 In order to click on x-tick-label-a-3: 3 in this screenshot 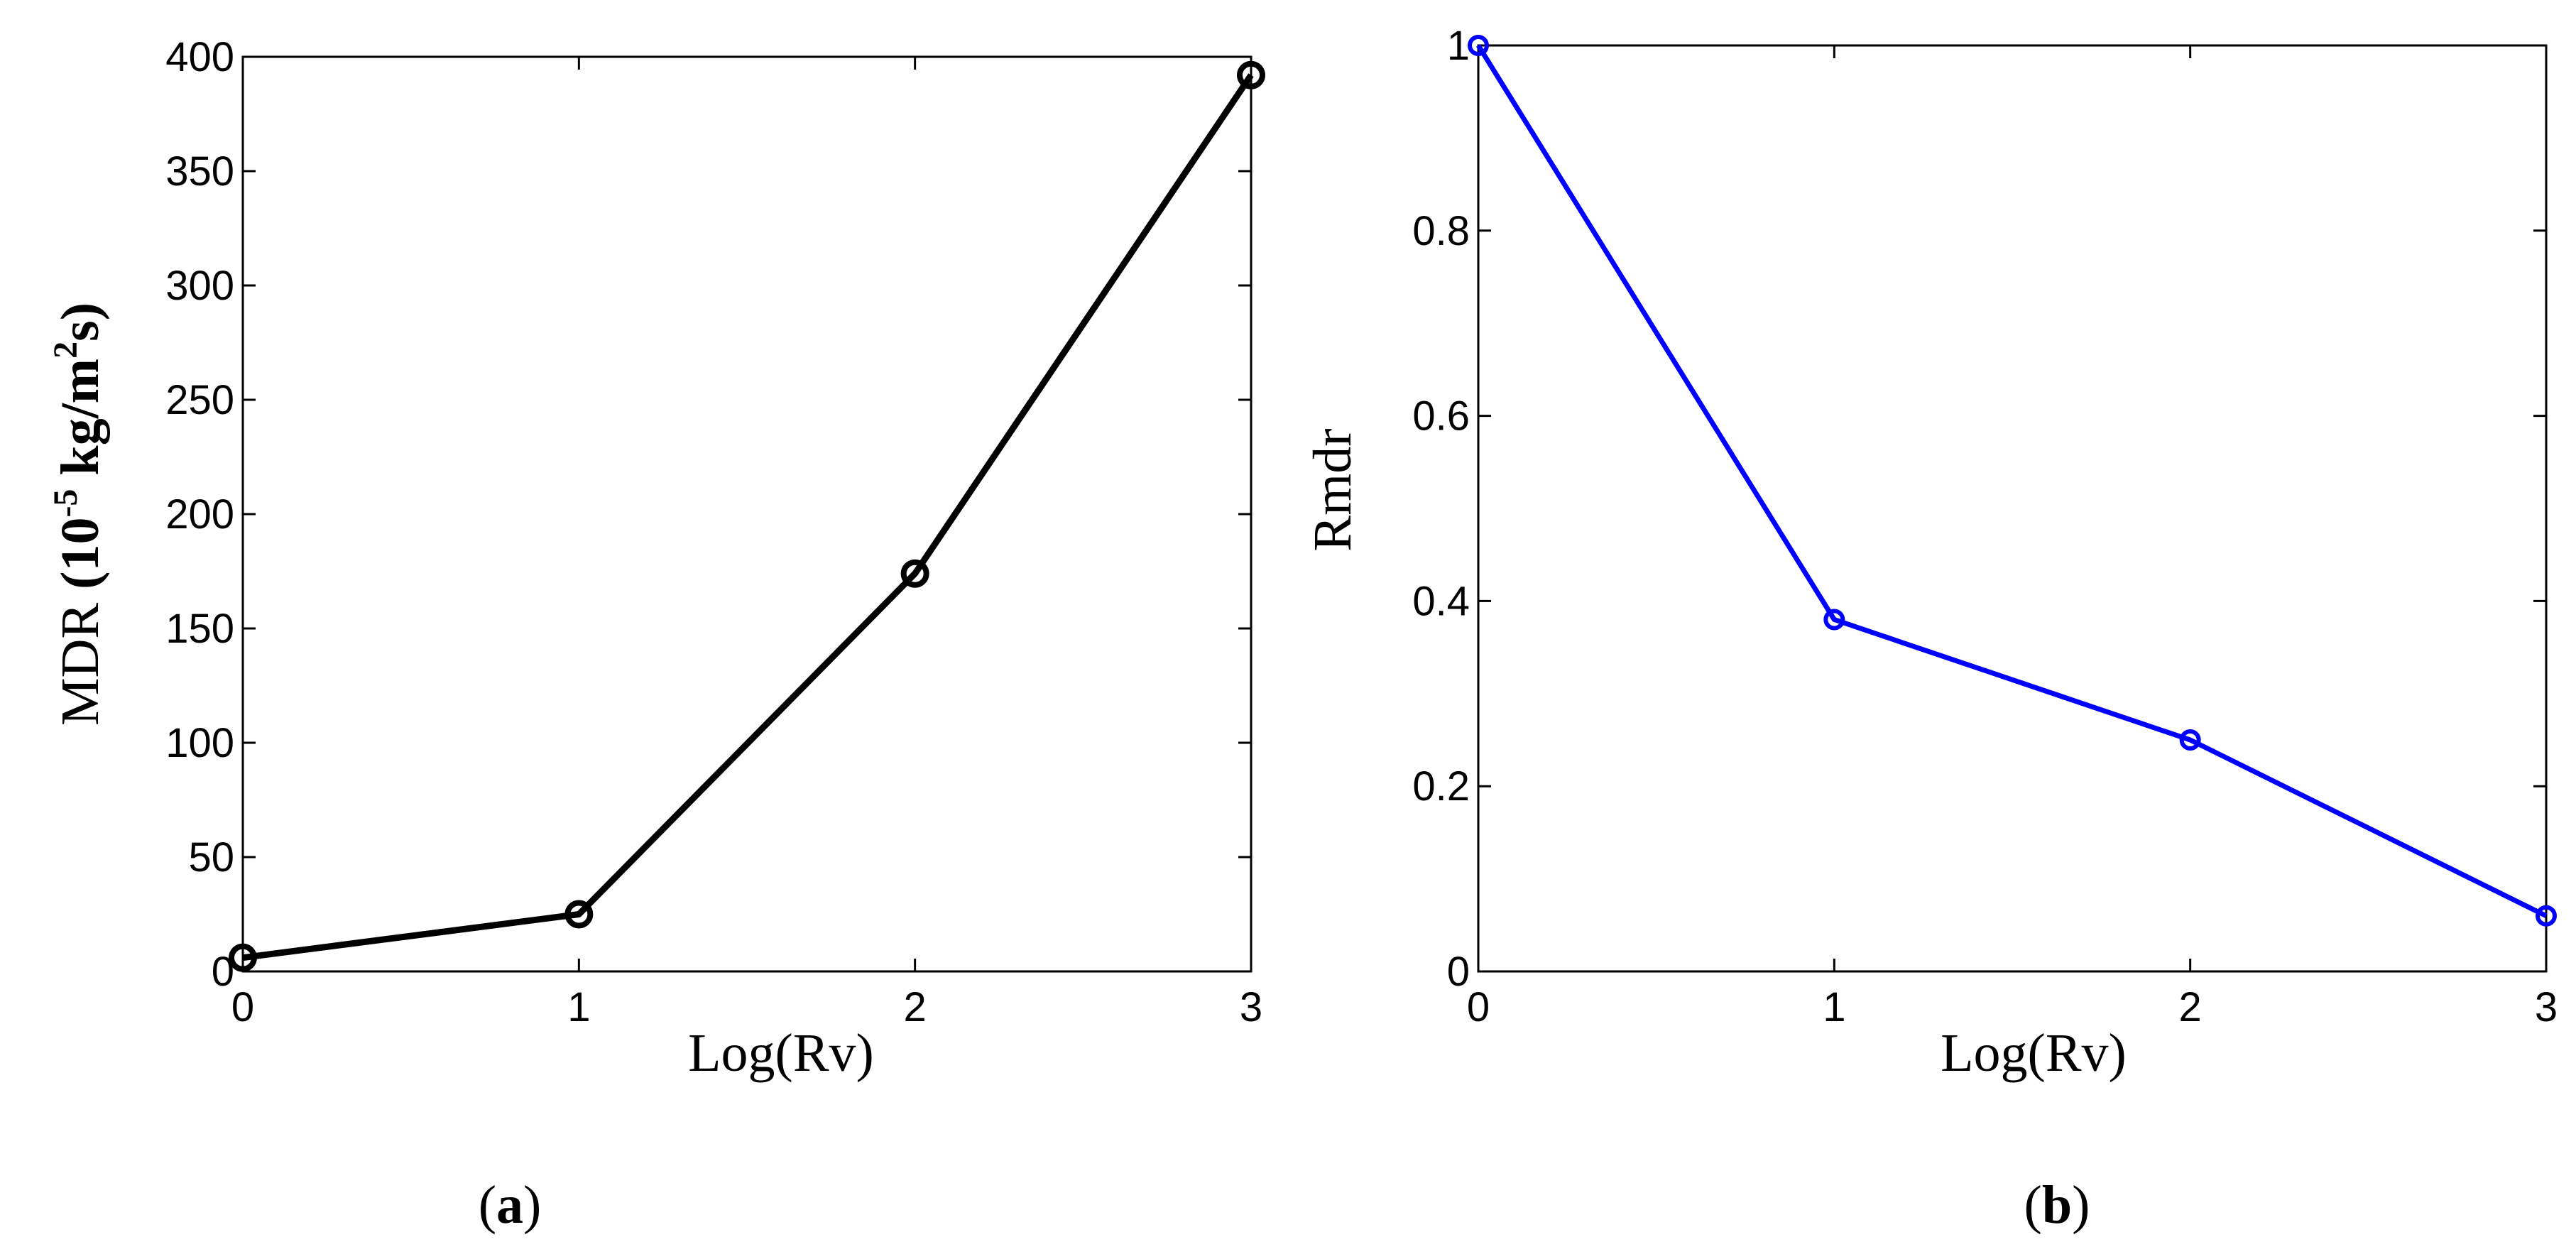, I will do `click(1251, 1007)`.